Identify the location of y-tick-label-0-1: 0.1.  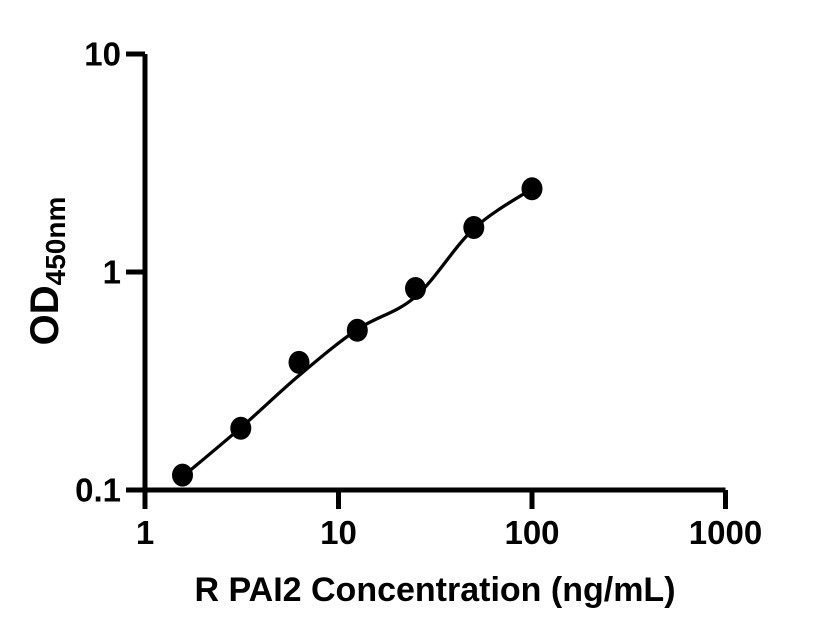
(98, 490).